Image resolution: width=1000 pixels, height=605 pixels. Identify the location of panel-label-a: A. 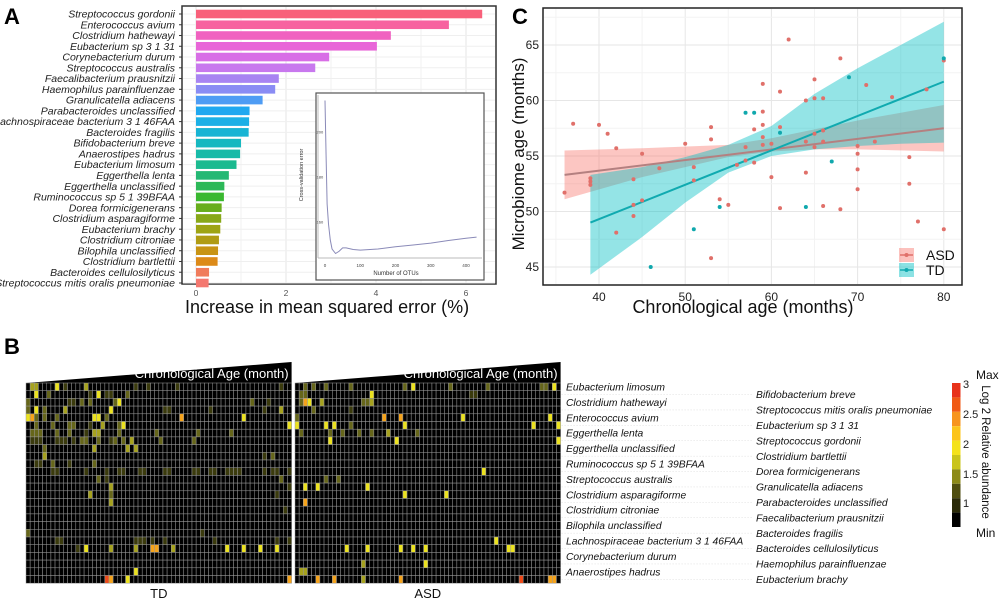
(12, 16).